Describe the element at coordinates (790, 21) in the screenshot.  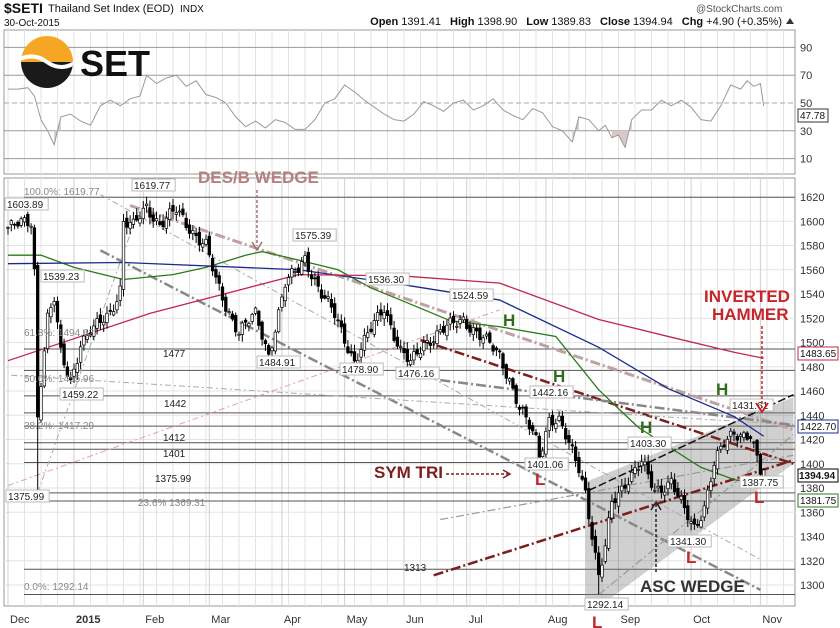
I see `triangle-up-icon` at that location.